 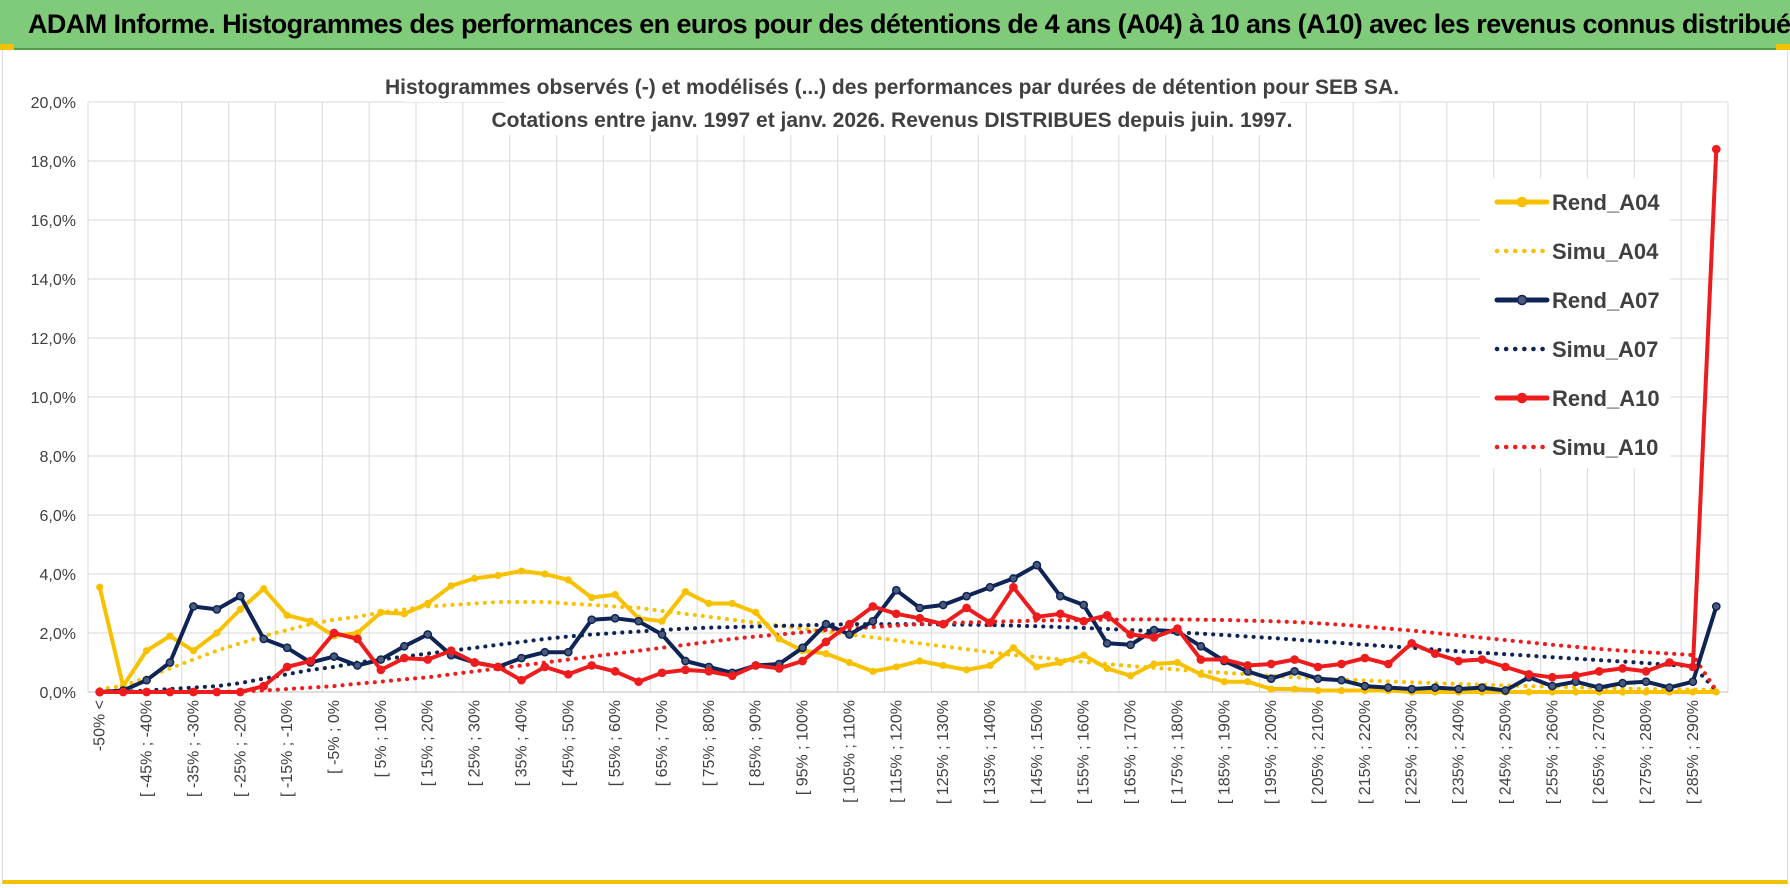 I want to click on x-tick-label: [ 85% ; 90%, so click(x=756, y=743).